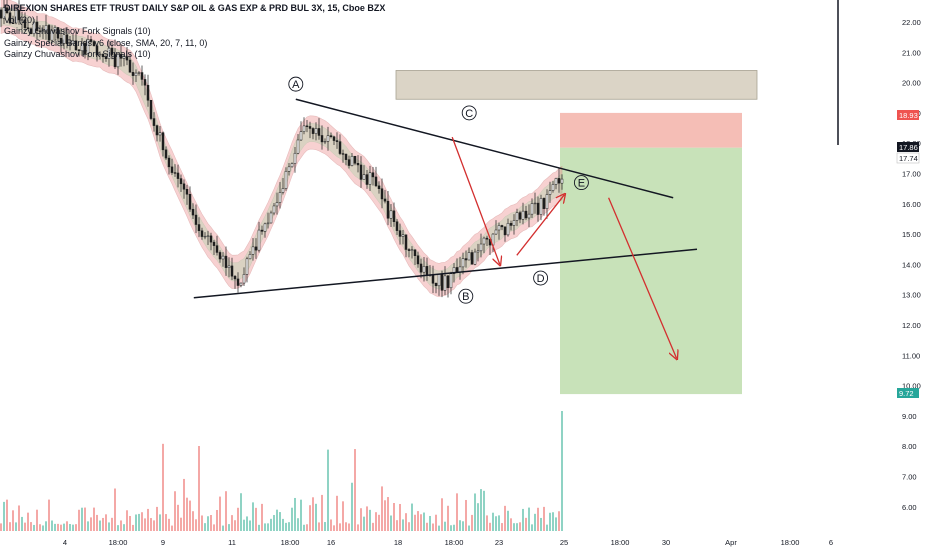 The height and width of the screenshot is (550, 932). Describe the element at coordinates (911, 204) in the screenshot. I see `y-tick-label: 16.00` at that location.